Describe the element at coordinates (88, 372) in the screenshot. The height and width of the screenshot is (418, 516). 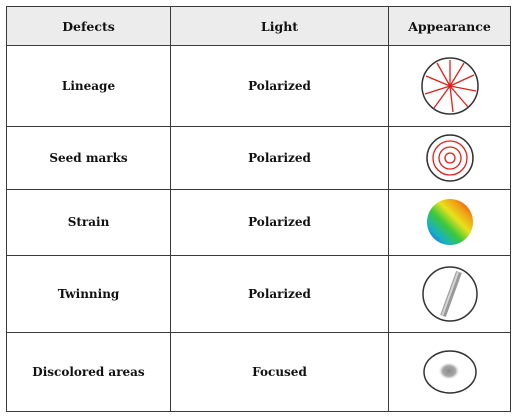
I see `defect-cell: Discolored areas` at that location.